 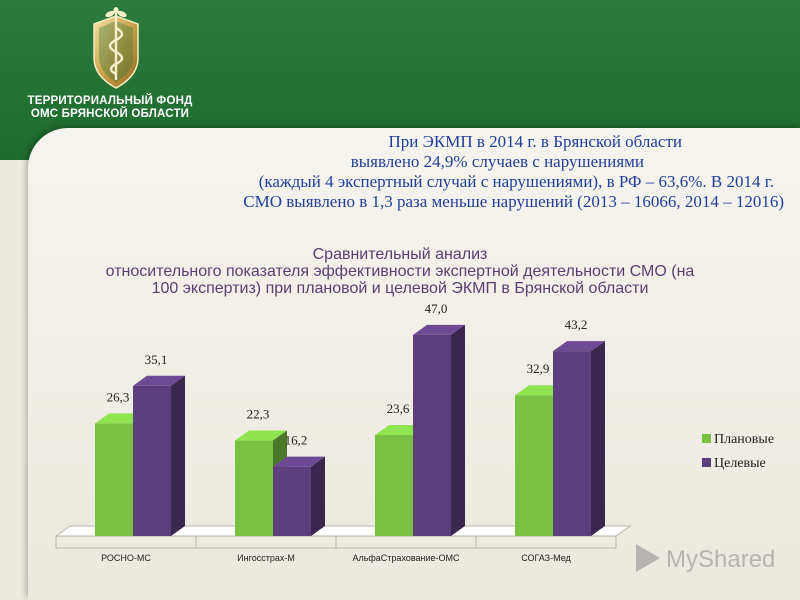 What do you see at coordinates (296, 440) in the screenshot?
I see `data-label: 16,2` at bounding box center [296, 440].